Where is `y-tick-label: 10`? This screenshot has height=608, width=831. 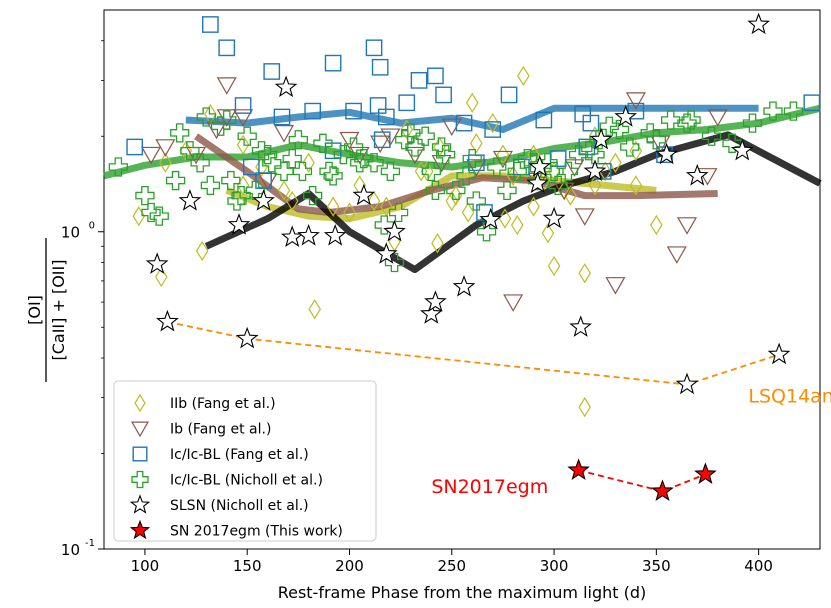
y-tick-label: 10 is located at coordinates (70, 550).